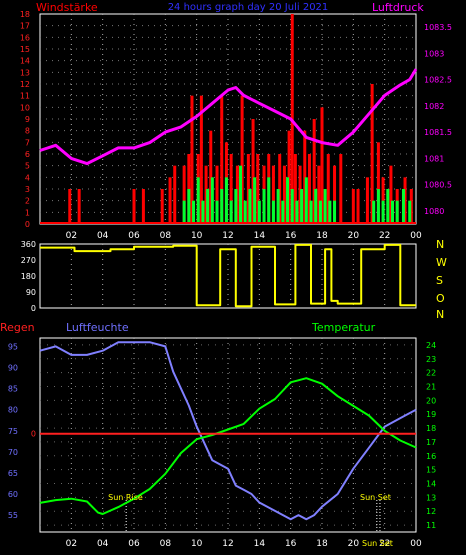  I want to click on humidity-y-tick: 80, so click(13, 410).